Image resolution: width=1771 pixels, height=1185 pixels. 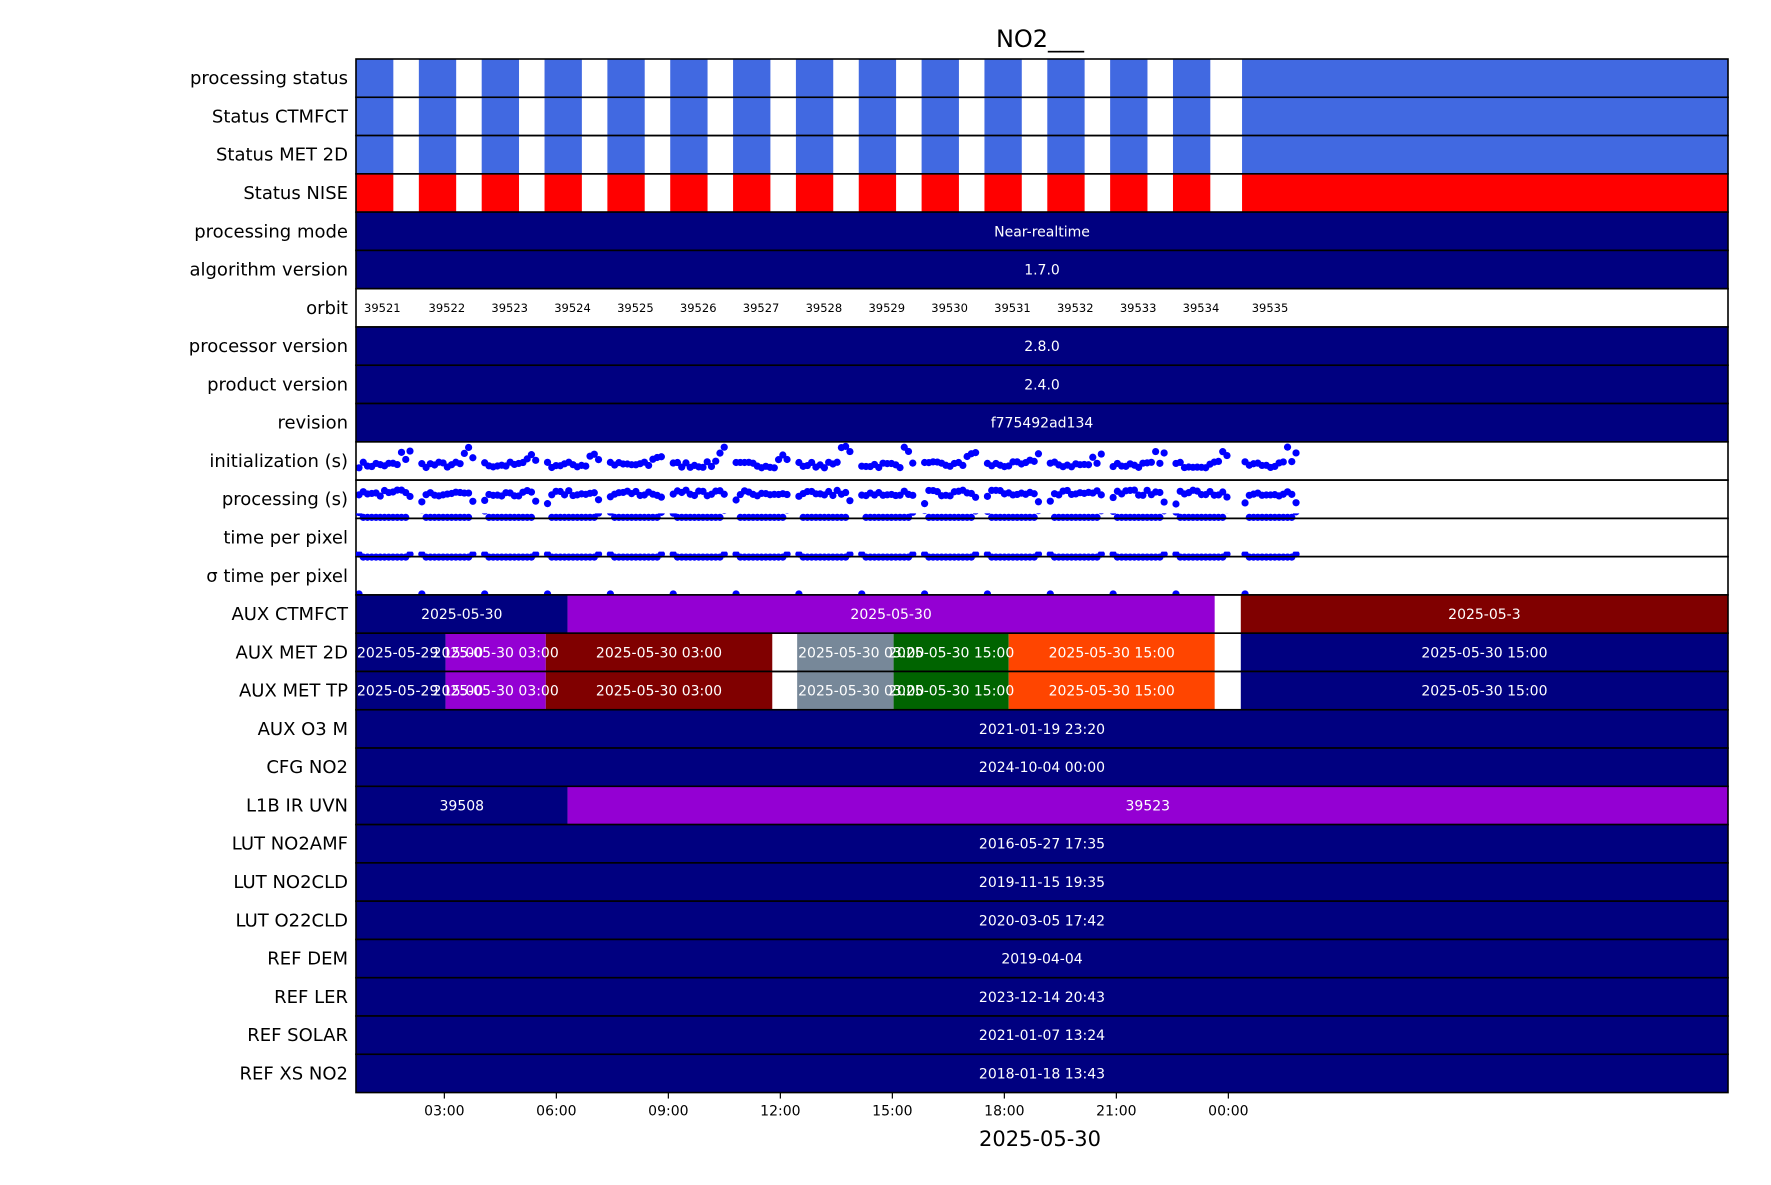 What do you see at coordinates (307, 767) in the screenshot?
I see `row-label: CFG NO2` at bounding box center [307, 767].